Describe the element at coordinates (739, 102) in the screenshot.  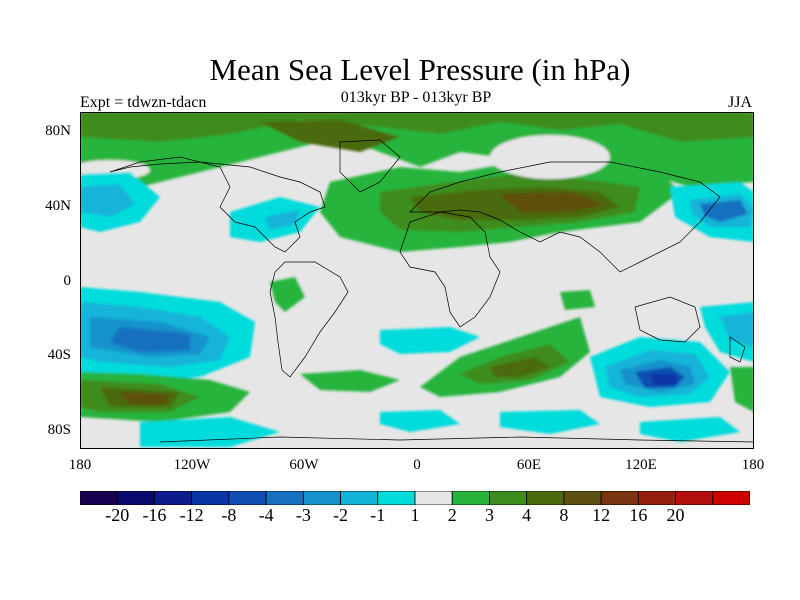
I see `season-label: JJA` at that location.